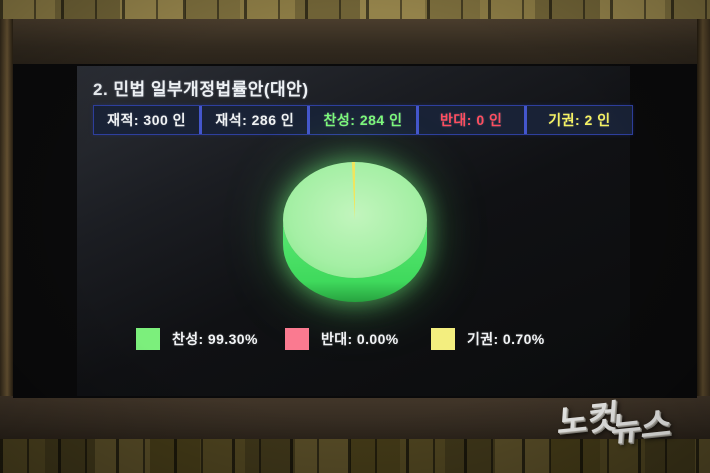 The height and width of the screenshot is (473, 710). I want to click on stat-total-members: 재적: 300 인, so click(147, 120).